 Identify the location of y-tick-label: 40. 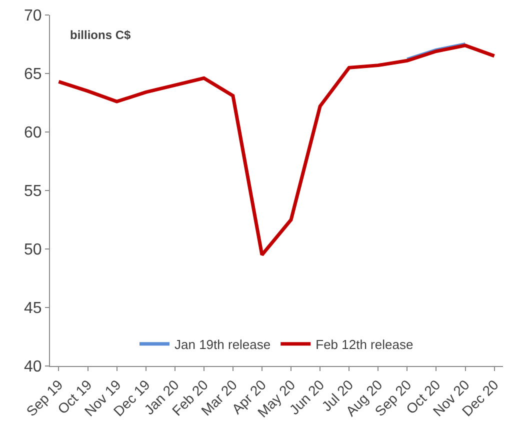
(33, 367).